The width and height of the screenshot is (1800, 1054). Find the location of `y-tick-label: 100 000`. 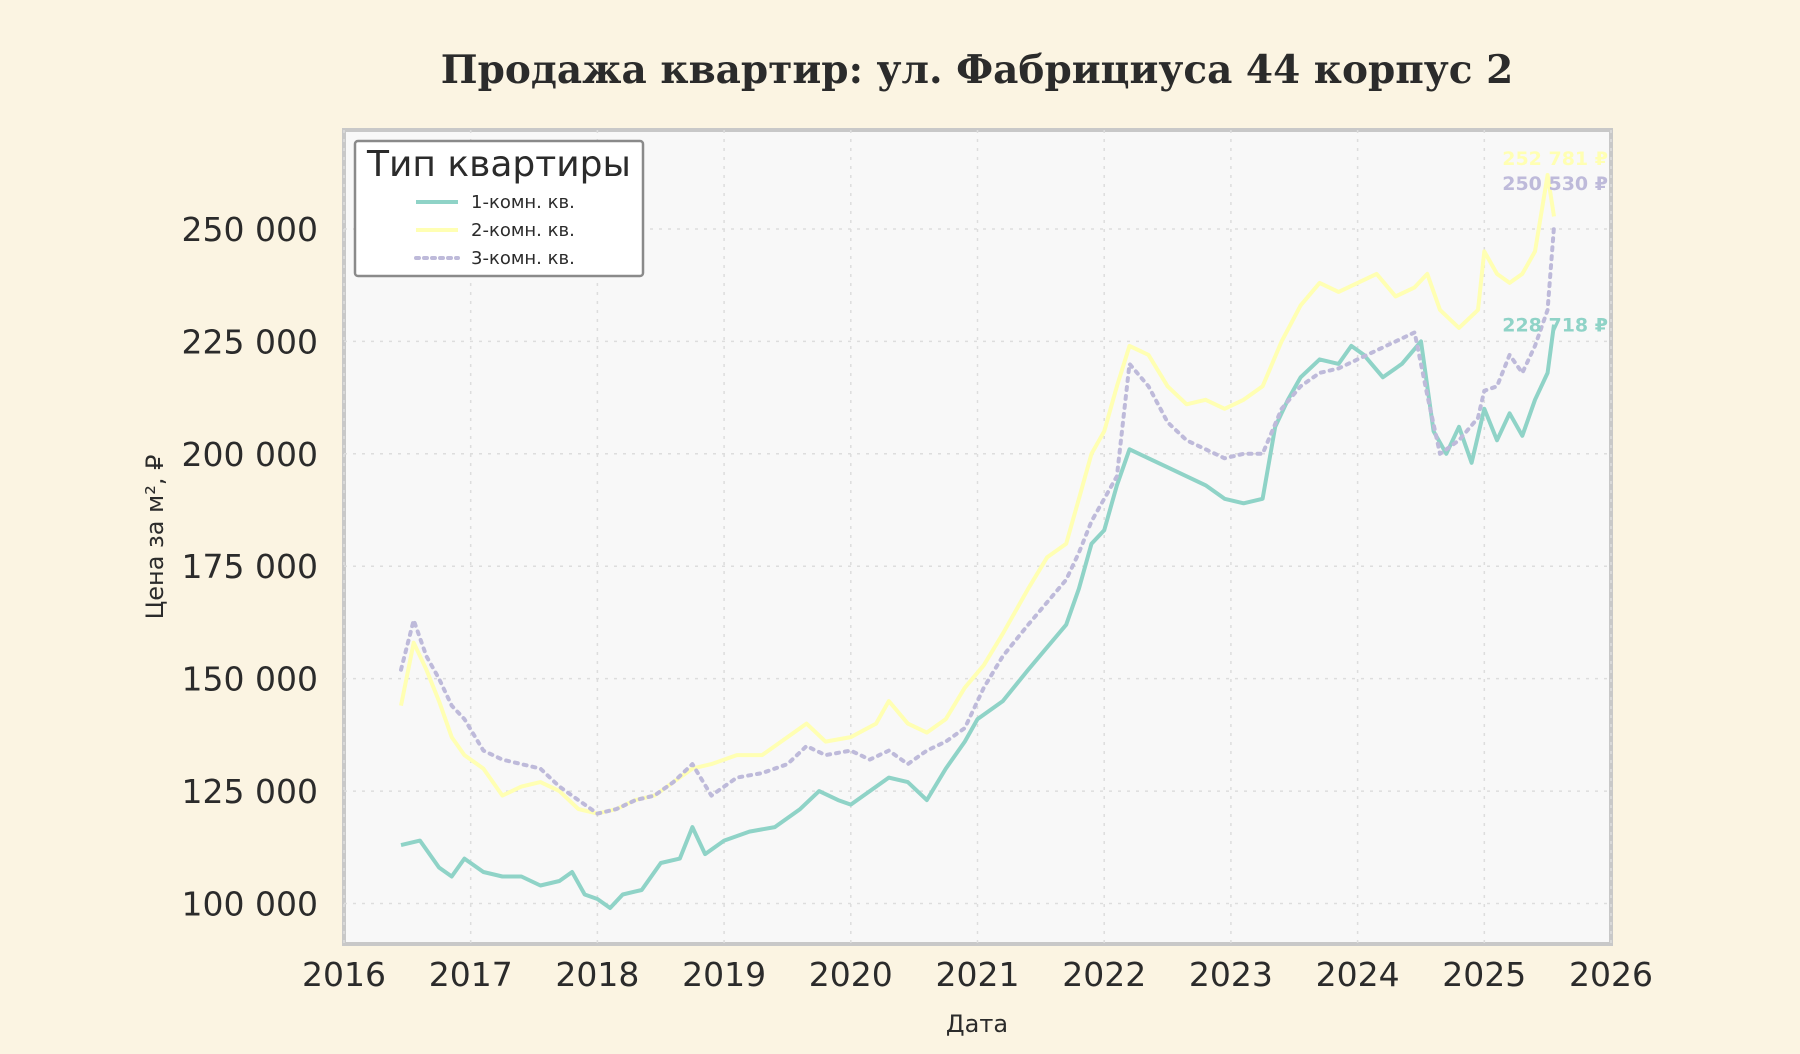

y-tick-label: 100 000 is located at coordinates (250, 904).